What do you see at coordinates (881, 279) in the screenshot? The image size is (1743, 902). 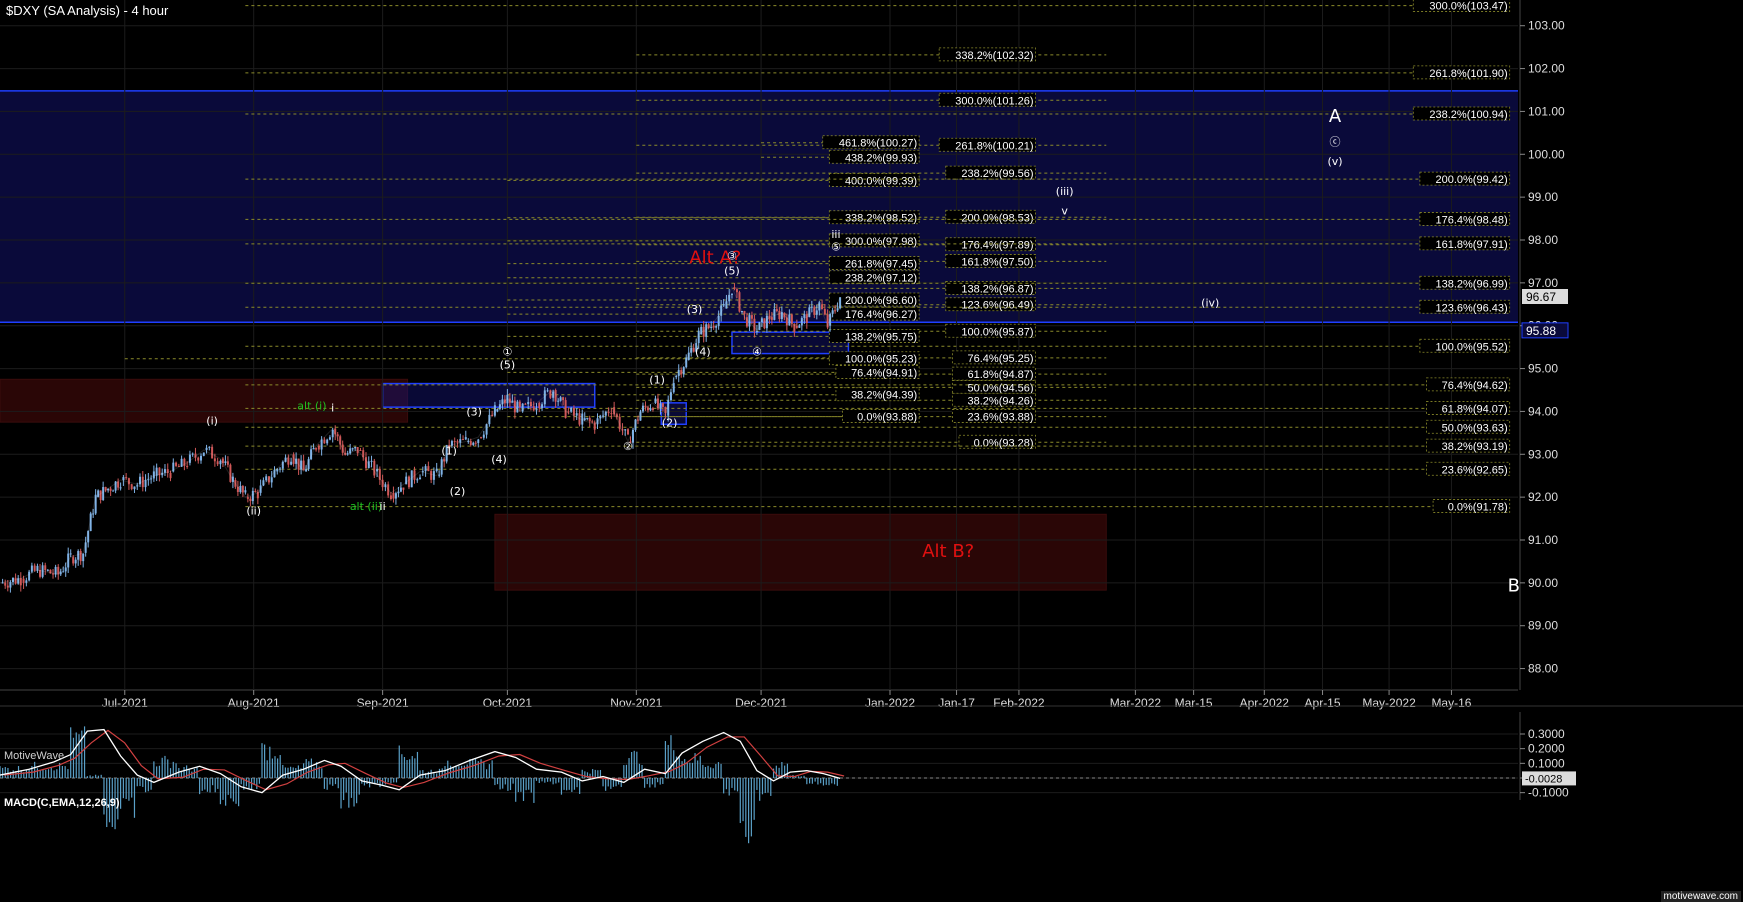 I see `fib-label: 238.2%(97.12)` at bounding box center [881, 279].